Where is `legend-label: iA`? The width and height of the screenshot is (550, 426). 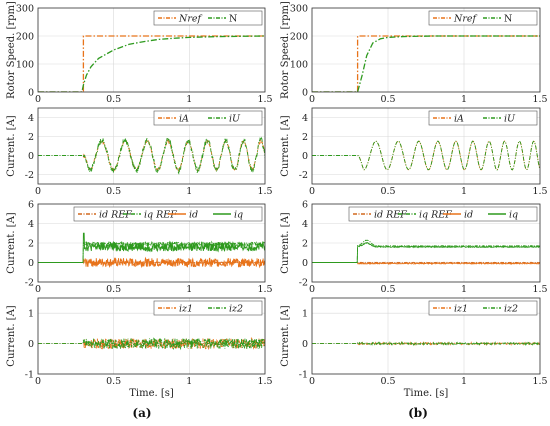
legend-label: iA is located at coordinates (184, 119).